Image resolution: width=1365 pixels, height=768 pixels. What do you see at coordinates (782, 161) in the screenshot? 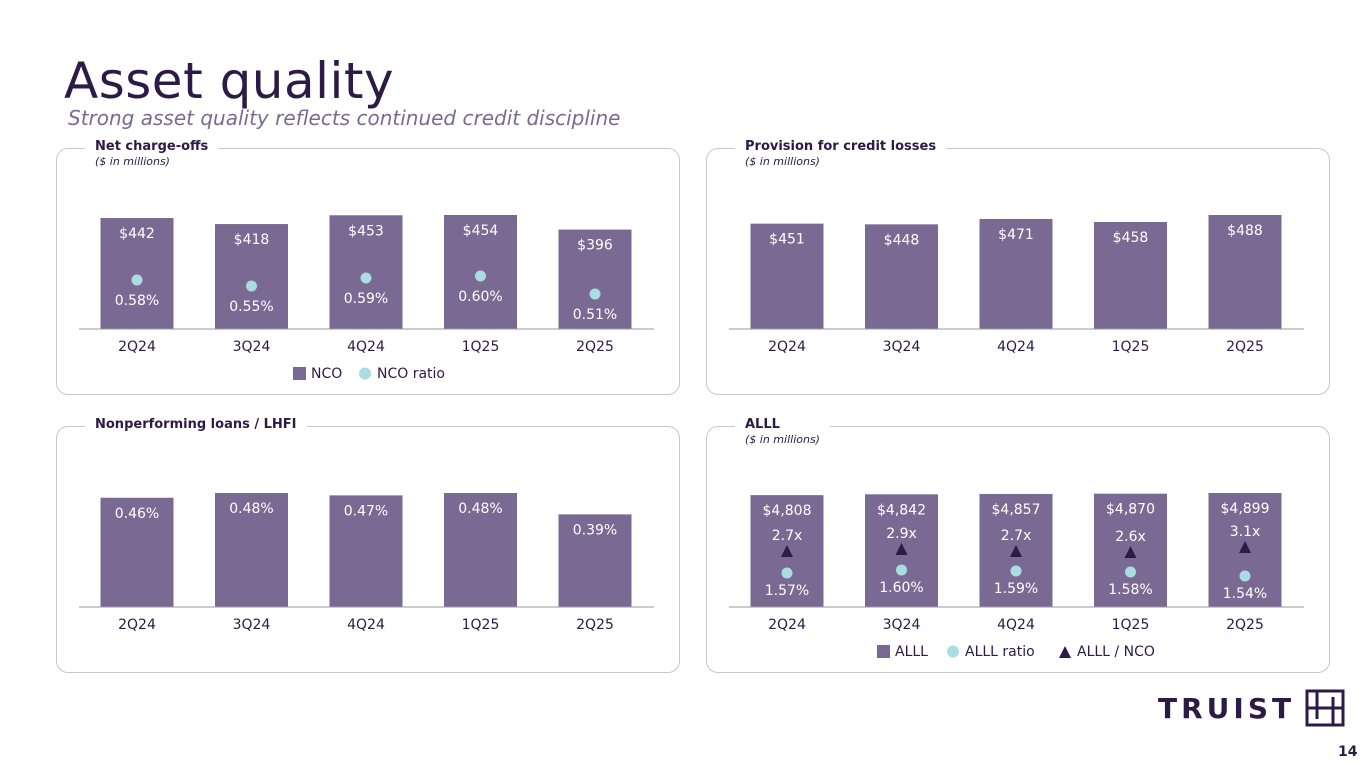
I see `provision-chart-subtitle: ($ in millions)` at bounding box center [782, 161].